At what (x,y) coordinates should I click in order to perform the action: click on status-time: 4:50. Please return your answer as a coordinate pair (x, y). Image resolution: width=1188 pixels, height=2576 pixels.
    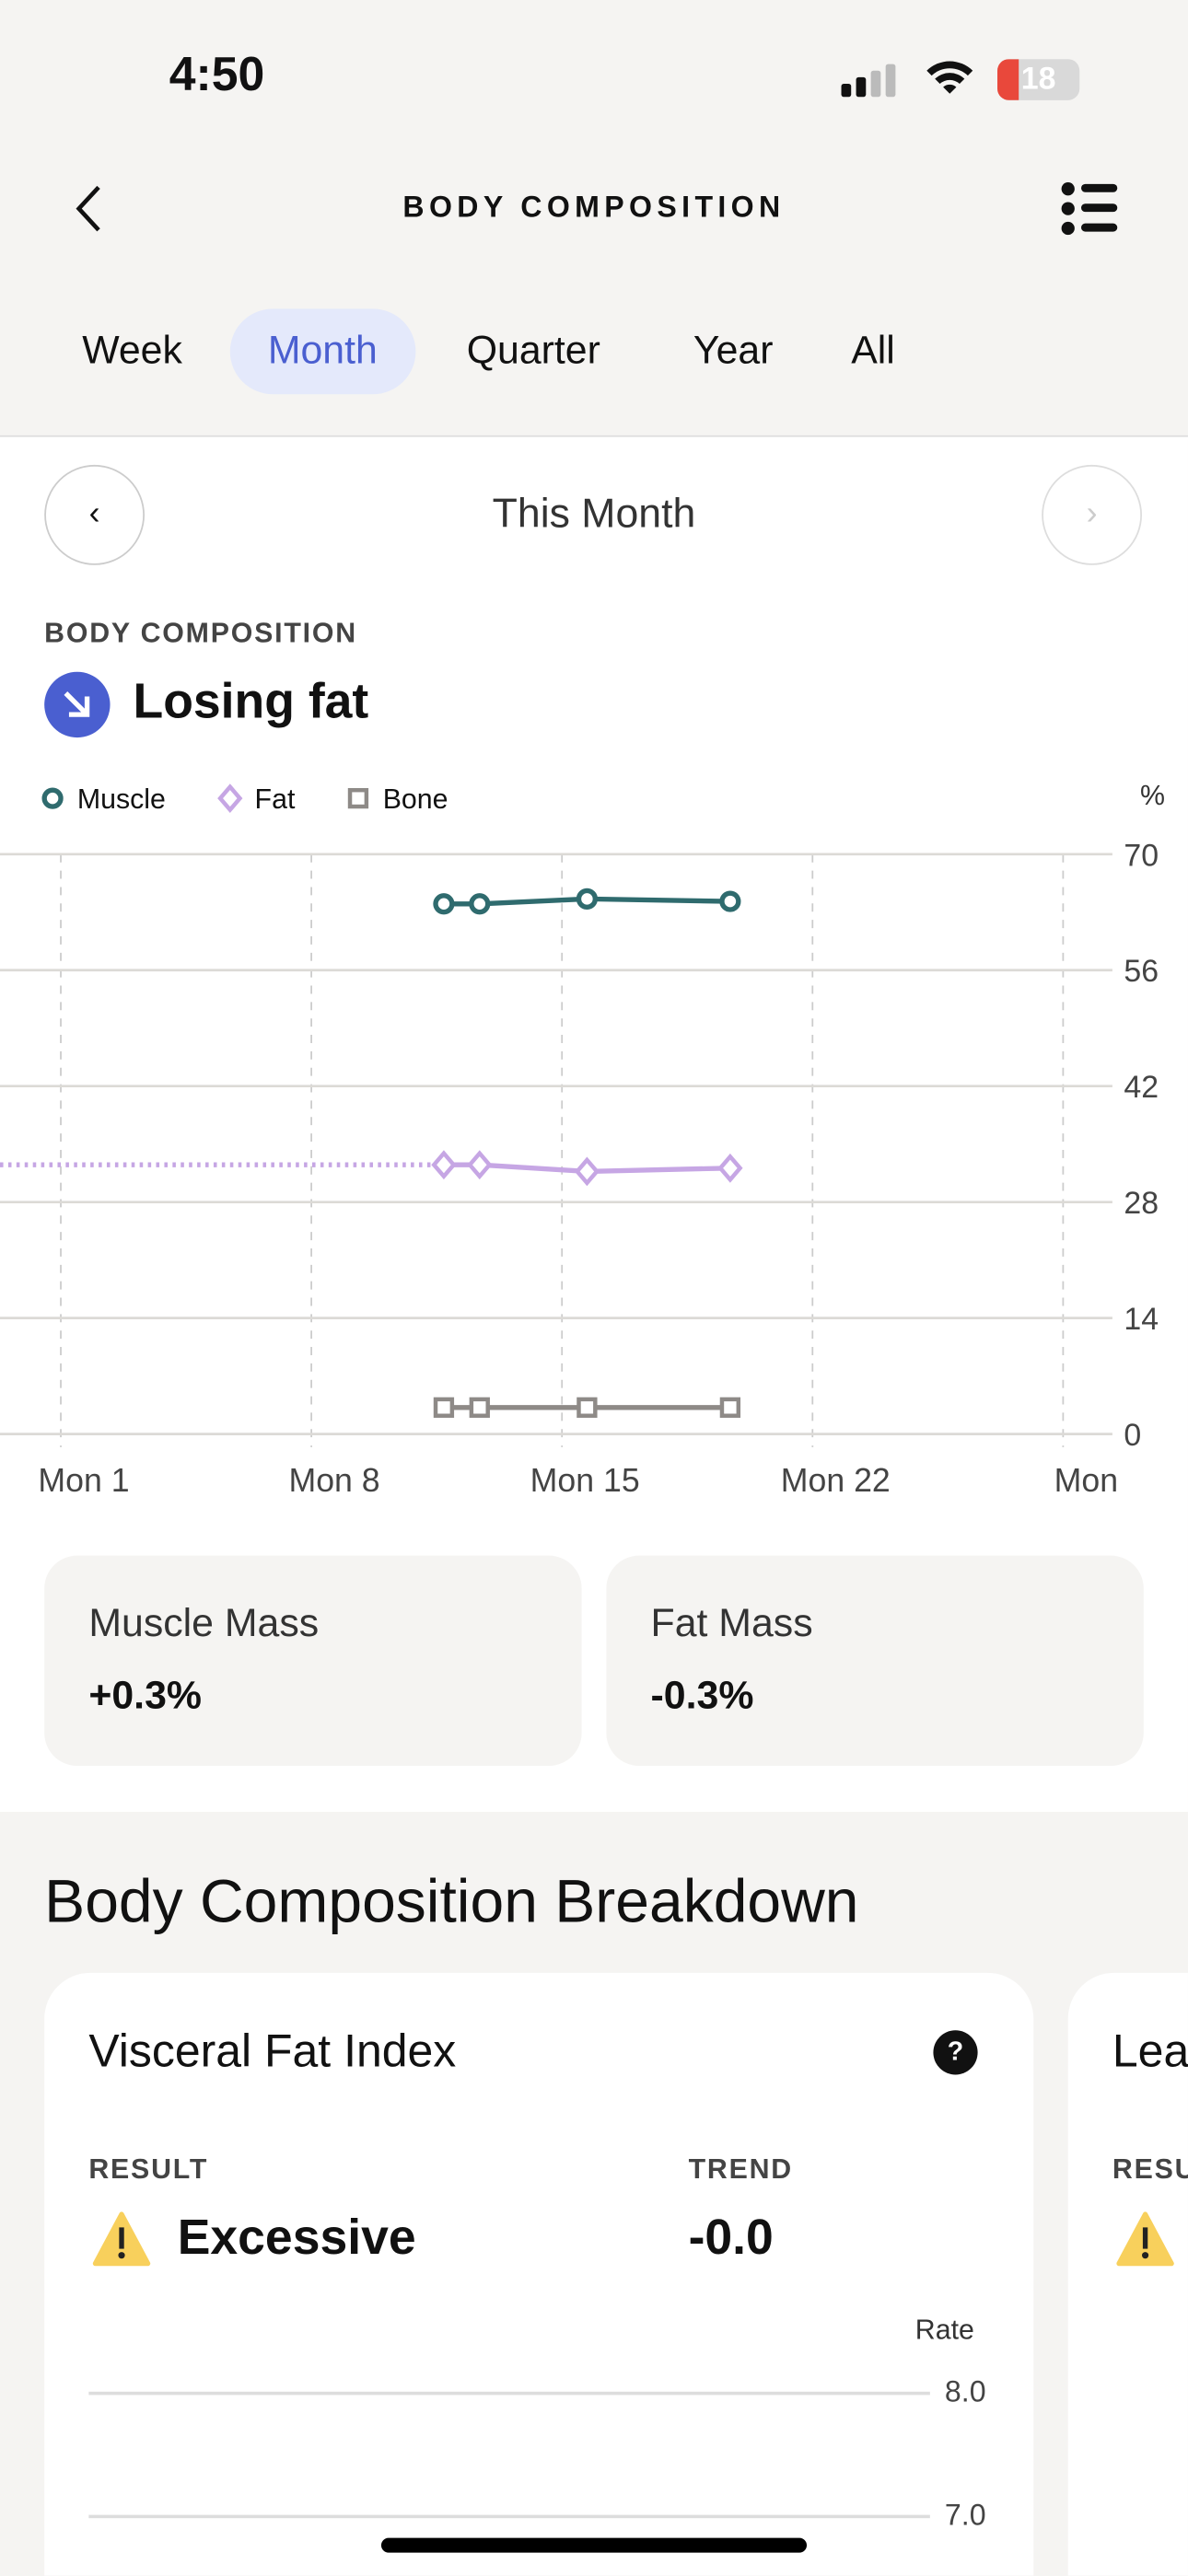
    Looking at the image, I should click on (217, 75).